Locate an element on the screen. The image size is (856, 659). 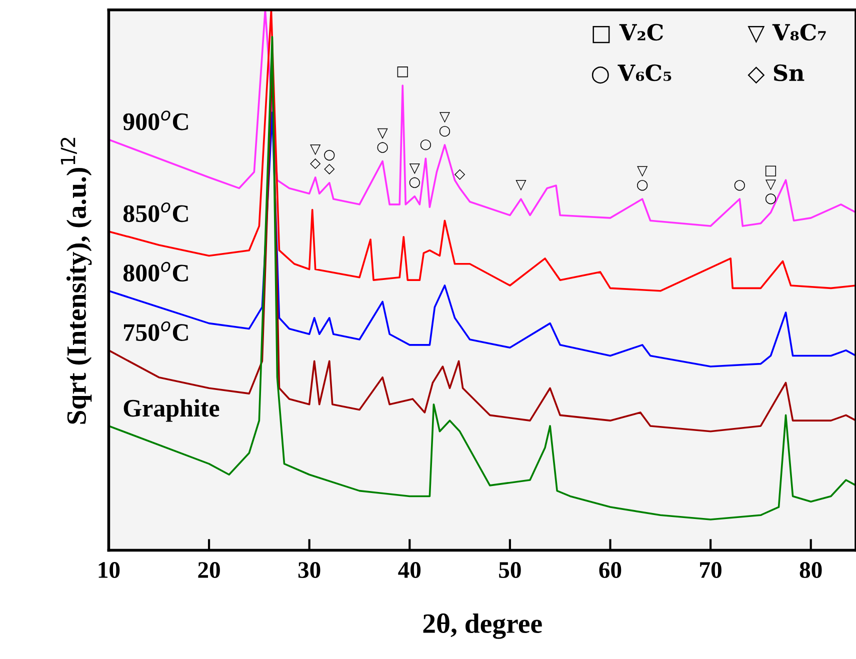
series-label: Graphite is located at coordinates (172, 410).